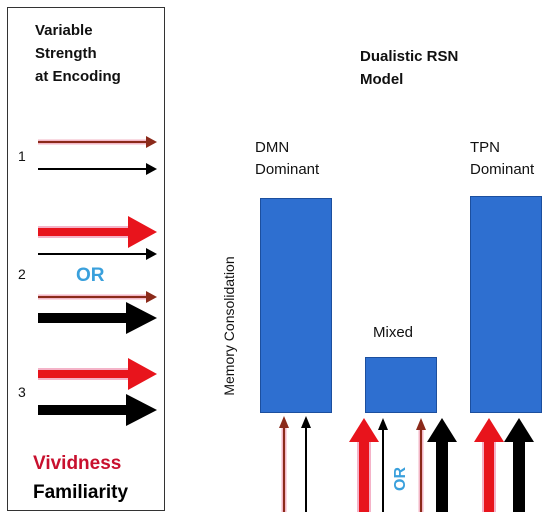 The image size is (550, 518). I want to click on column-label-tpn: TPN Dominant, so click(502, 158).